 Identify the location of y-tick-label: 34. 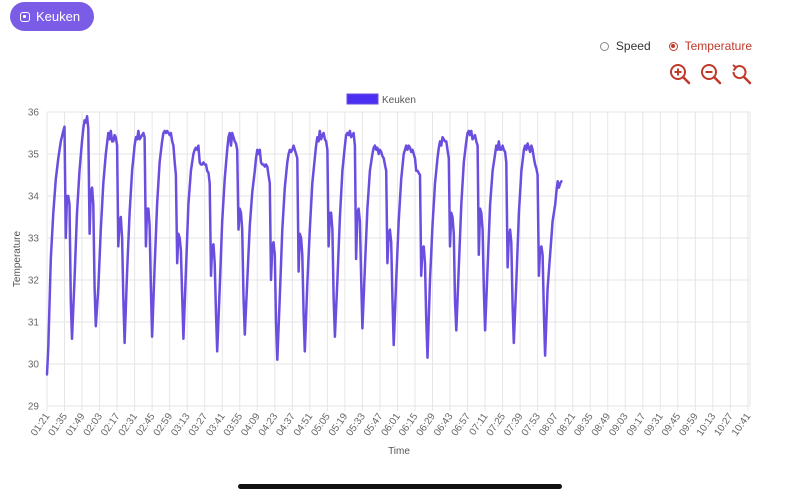
(34, 197).